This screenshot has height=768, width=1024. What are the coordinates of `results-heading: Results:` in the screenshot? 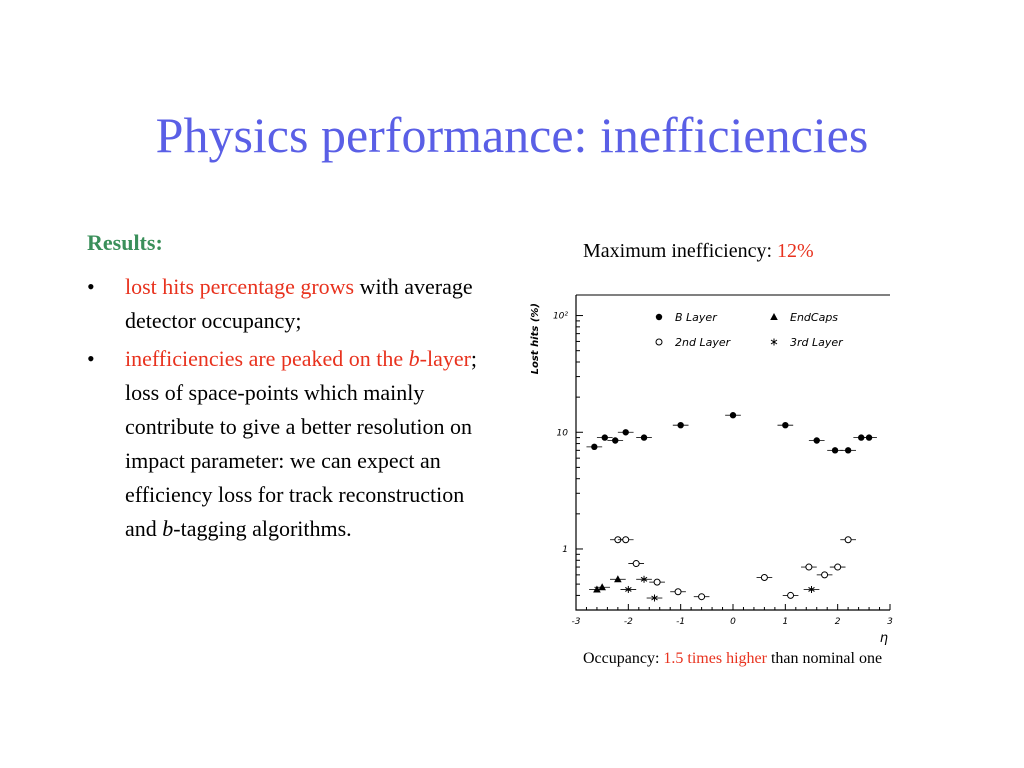 It's located at (125, 242).